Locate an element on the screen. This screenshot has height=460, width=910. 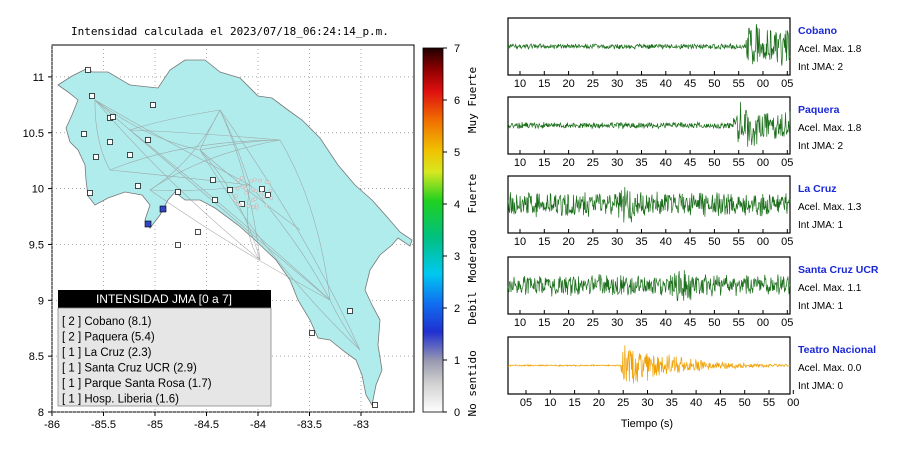
map-tick-label-y: 8 is located at coordinates (41, 413).